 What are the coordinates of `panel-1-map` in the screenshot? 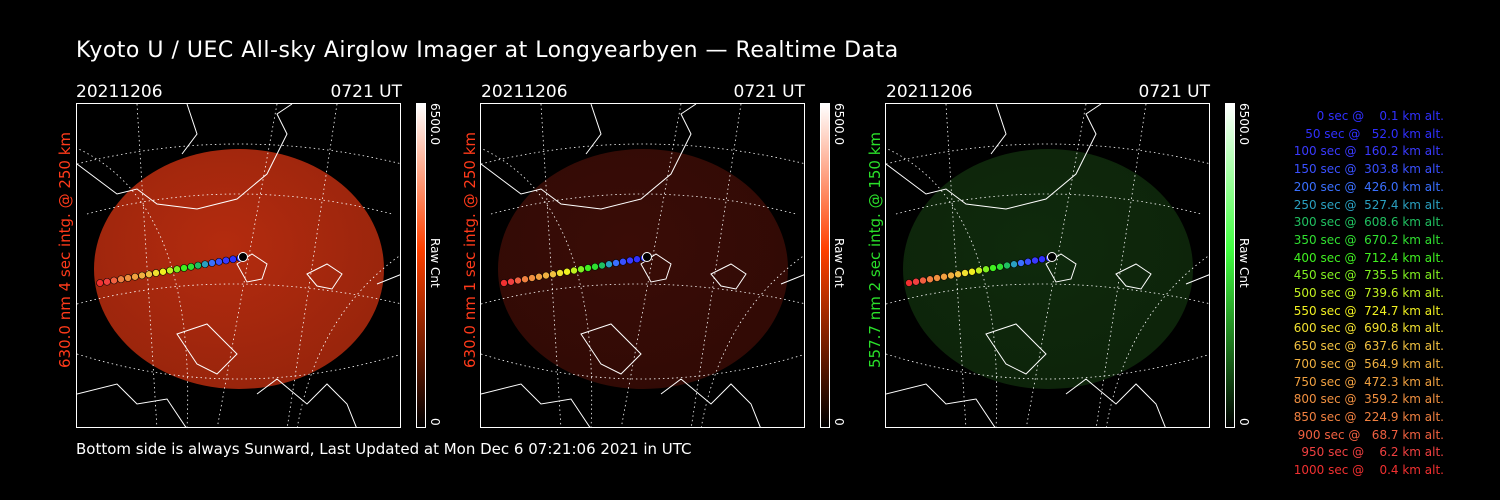 It's located at (238, 265).